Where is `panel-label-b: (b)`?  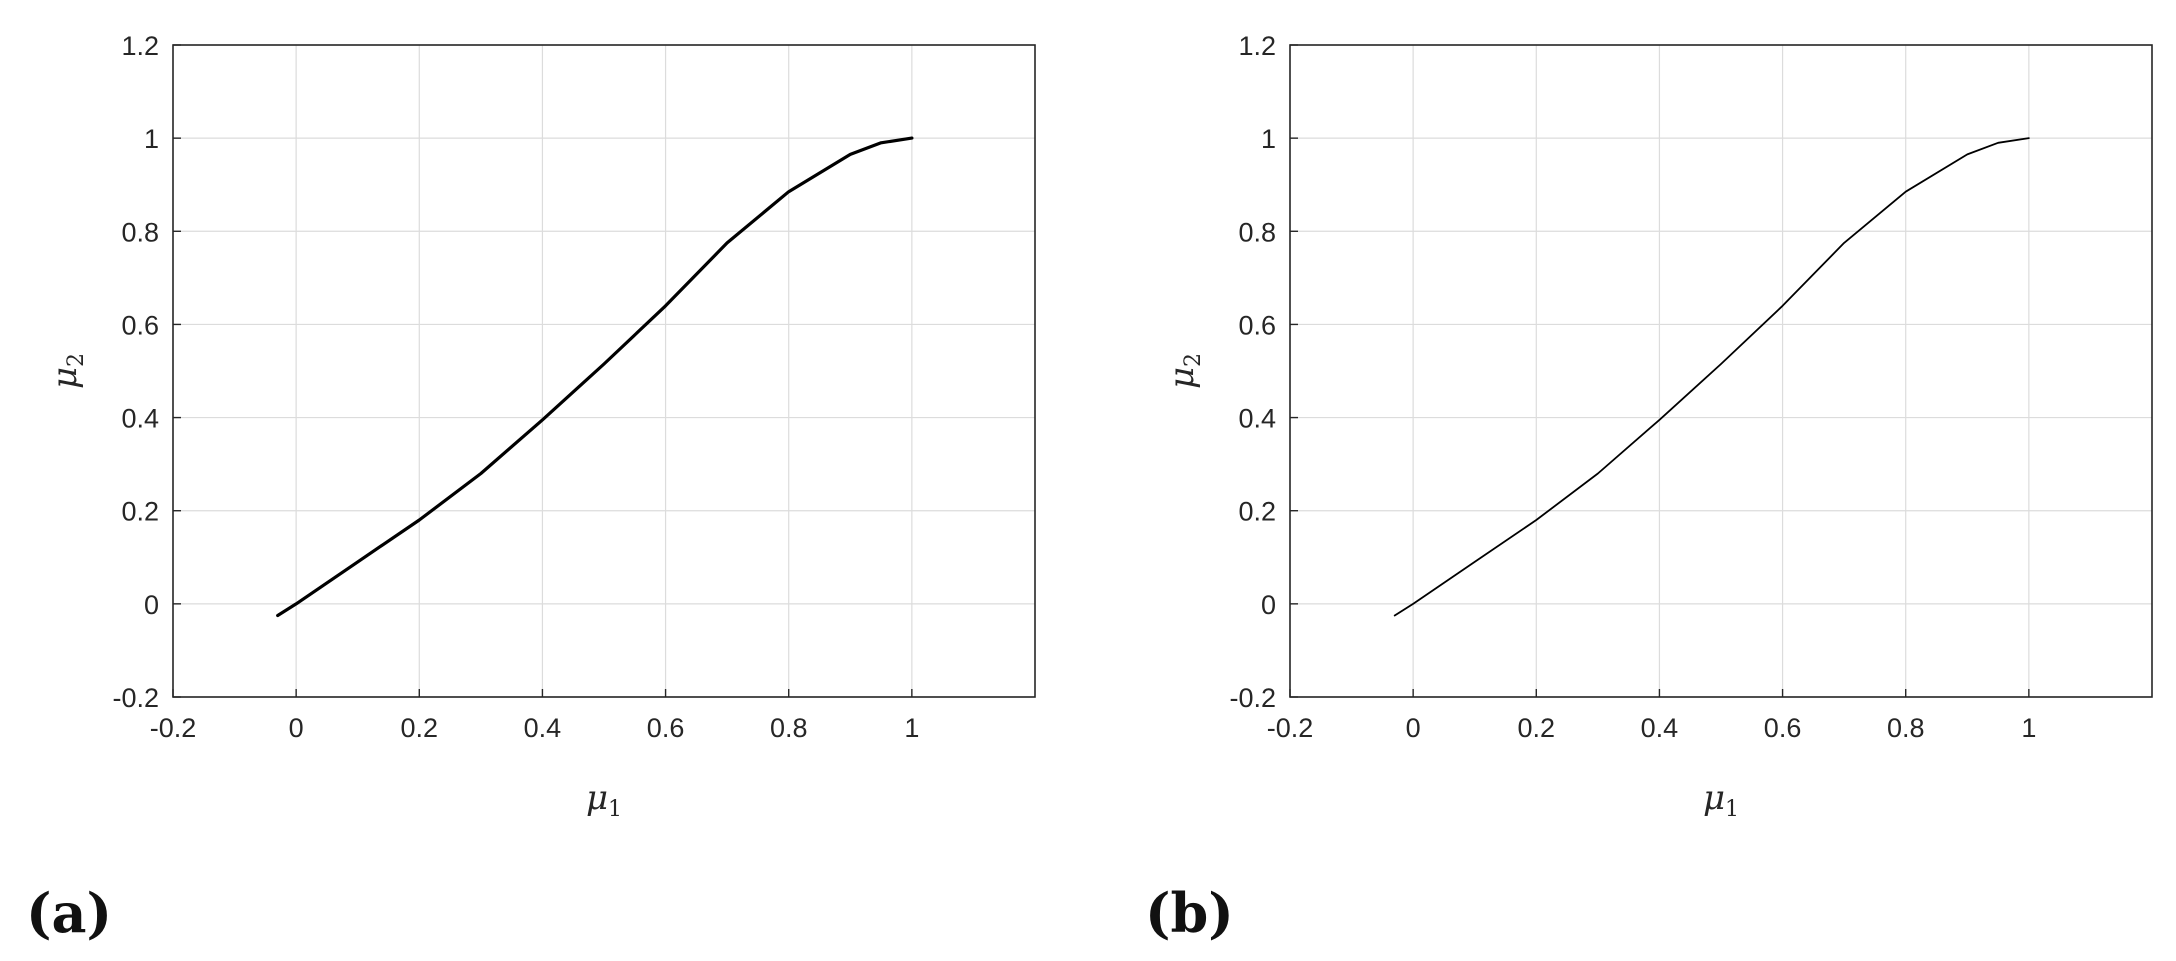
panel-label-b: (b) is located at coordinates (1189, 913).